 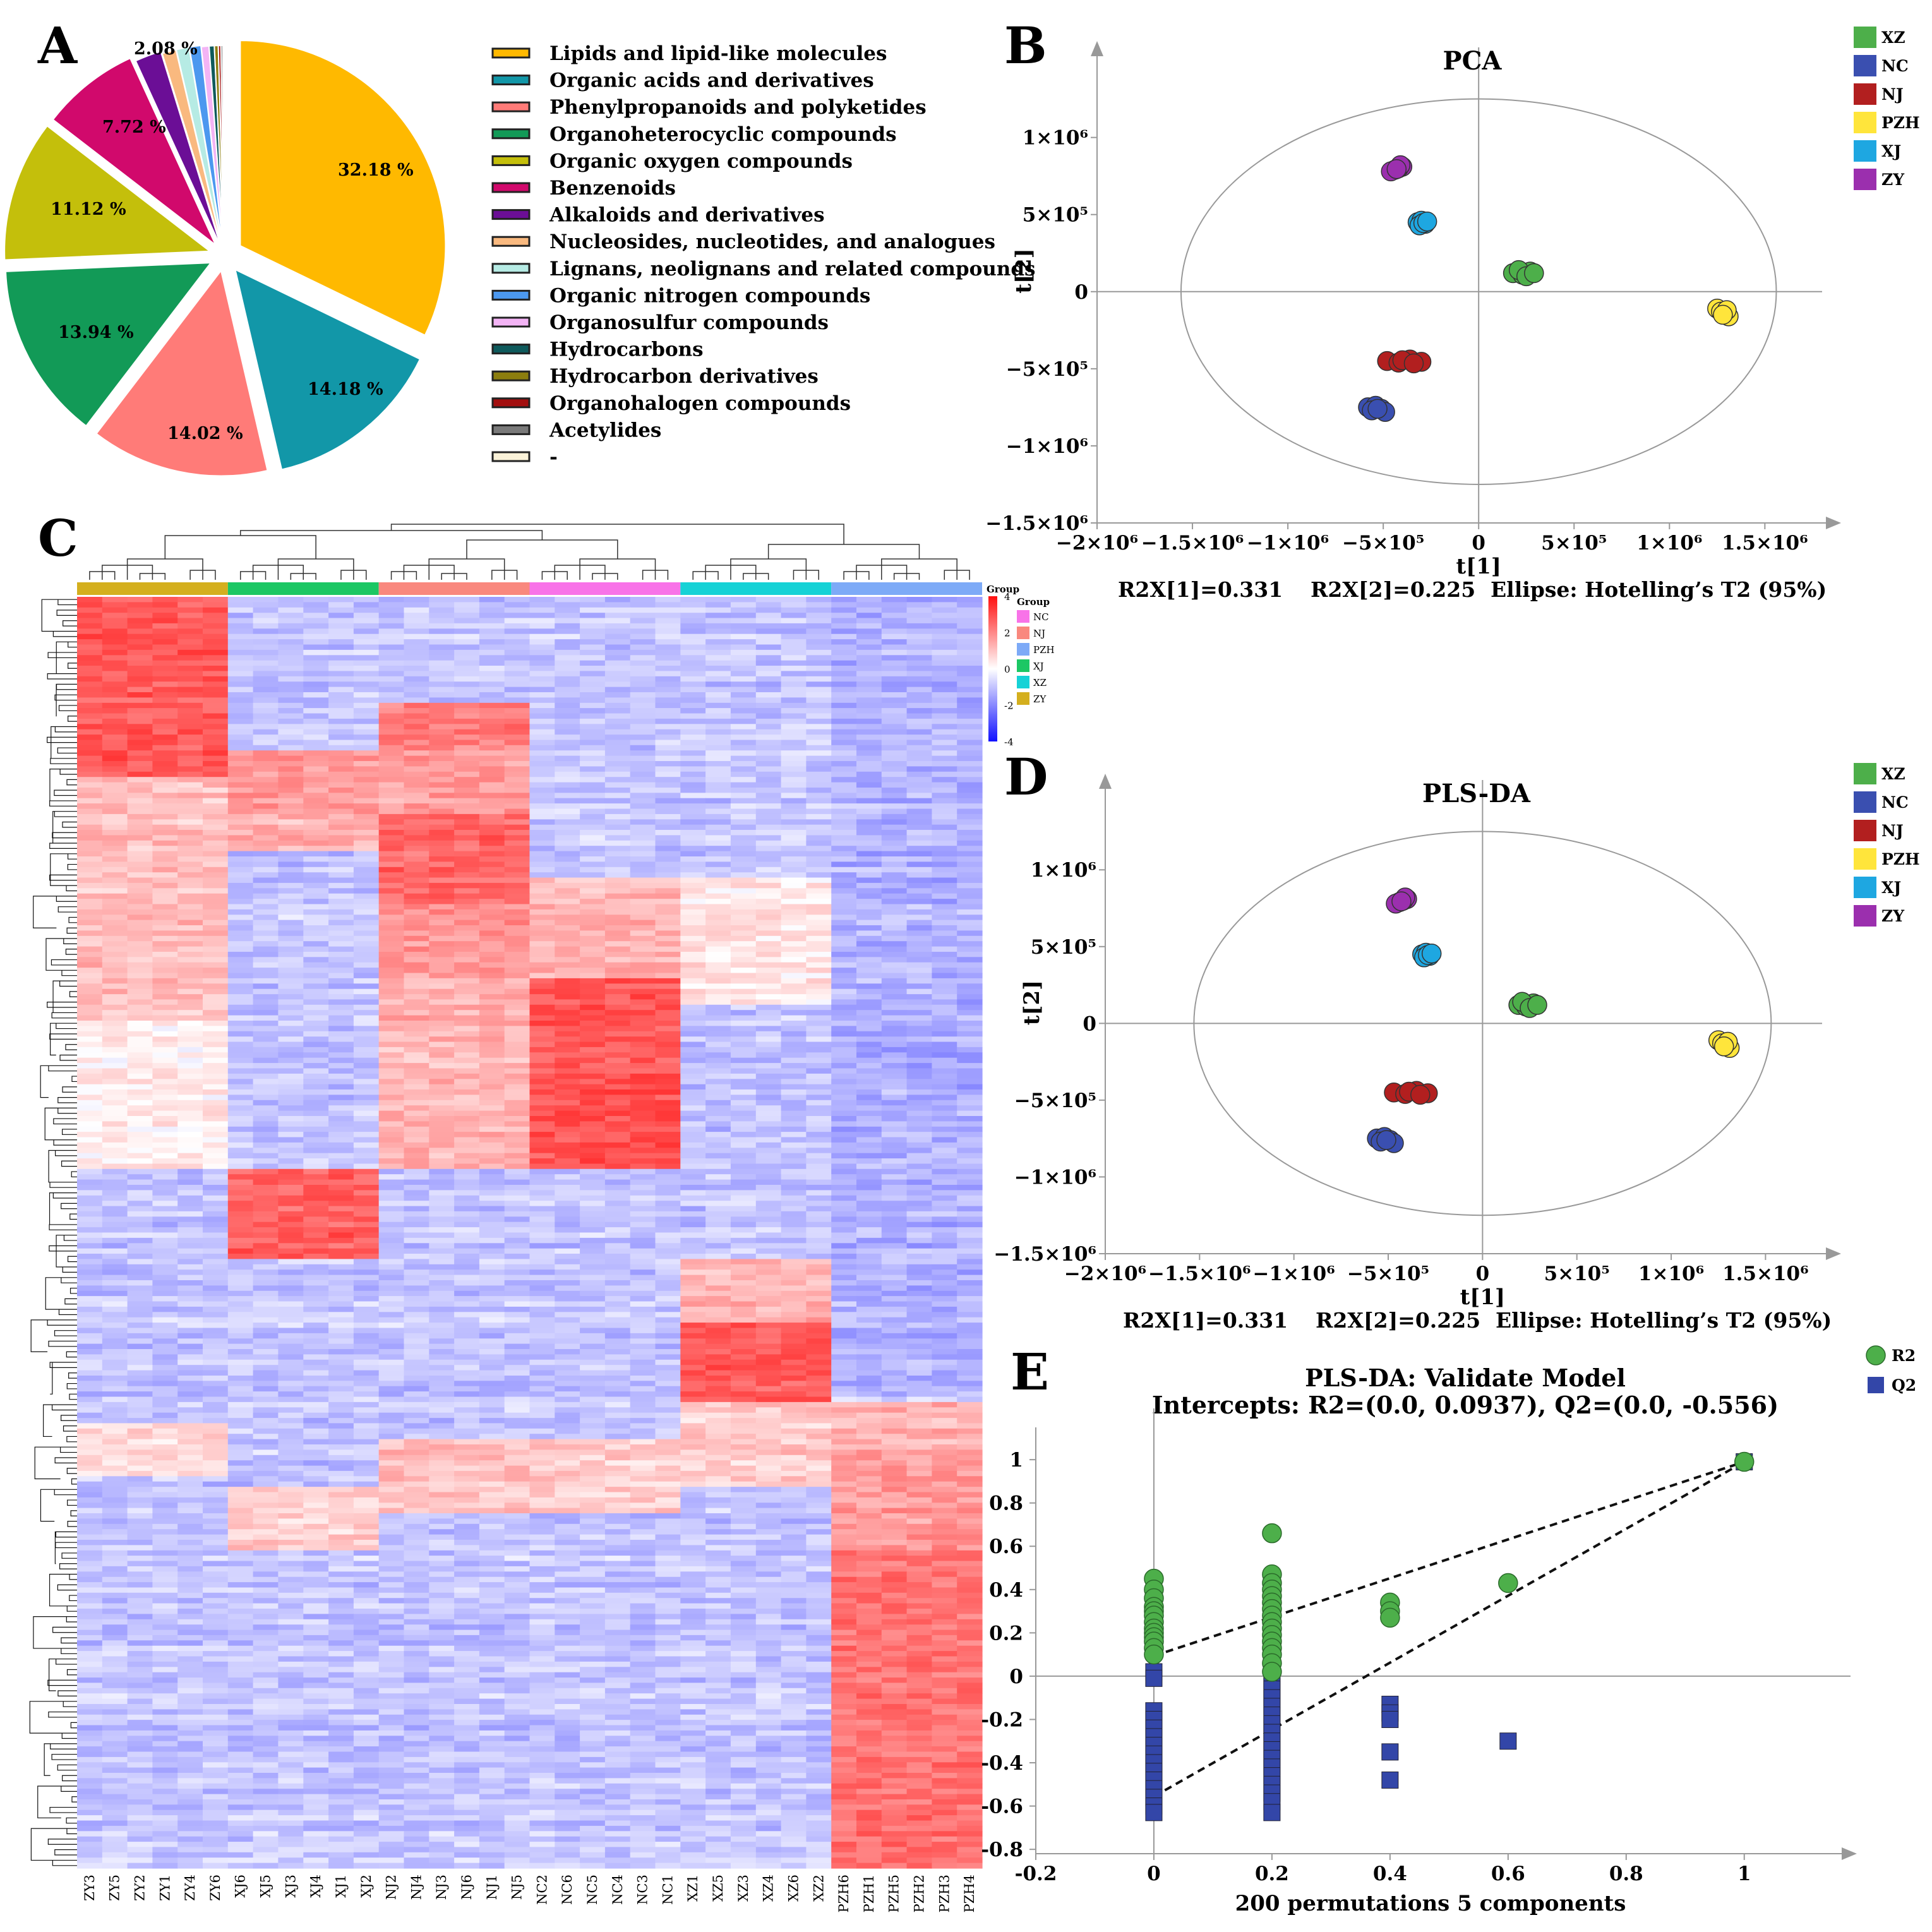 What do you see at coordinates (529, 552) in the screenshot?
I see `column-dendrogram` at bounding box center [529, 552].